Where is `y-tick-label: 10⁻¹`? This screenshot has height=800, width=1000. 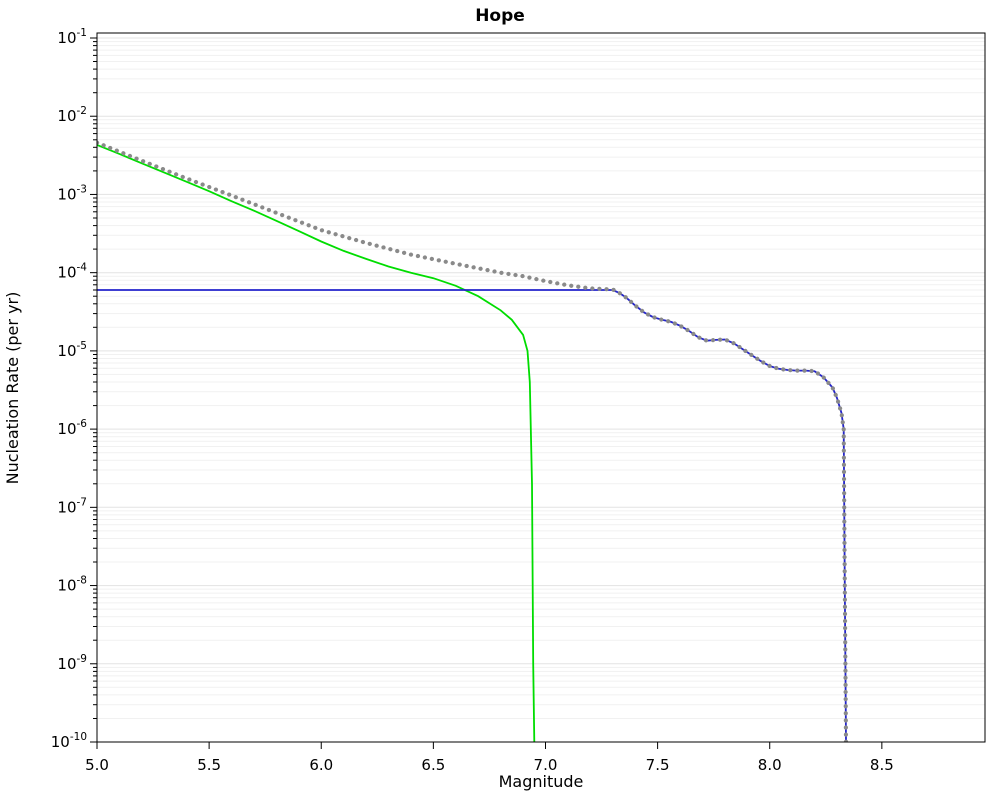 y-tick-label: 10⁻¹ is located at coordinates (72, 37).